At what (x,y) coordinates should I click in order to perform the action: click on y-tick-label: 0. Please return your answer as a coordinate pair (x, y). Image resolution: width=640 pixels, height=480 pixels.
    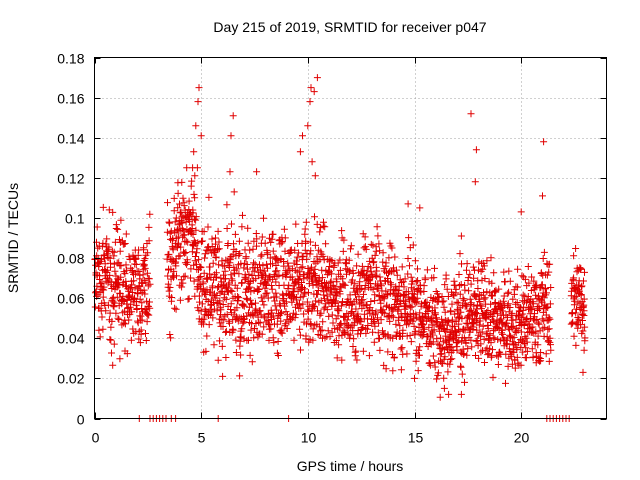
    Looking at the image, I should click on (81, 420).